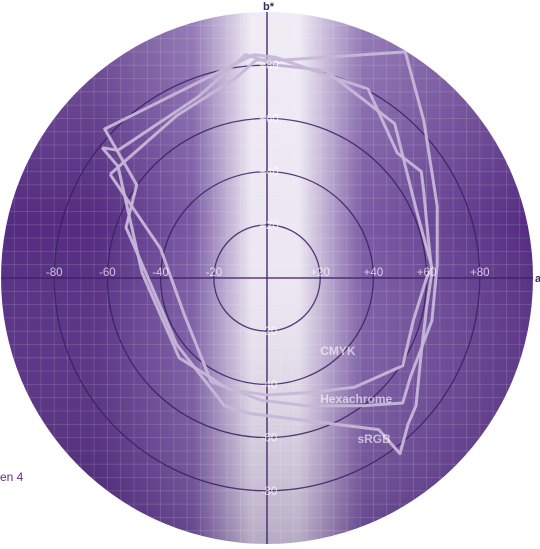 This screenshot has height=549, width=540. Describe the element at coordinates (480, 273) in the screenshot. I see `a-tick-label: +80` at that location.